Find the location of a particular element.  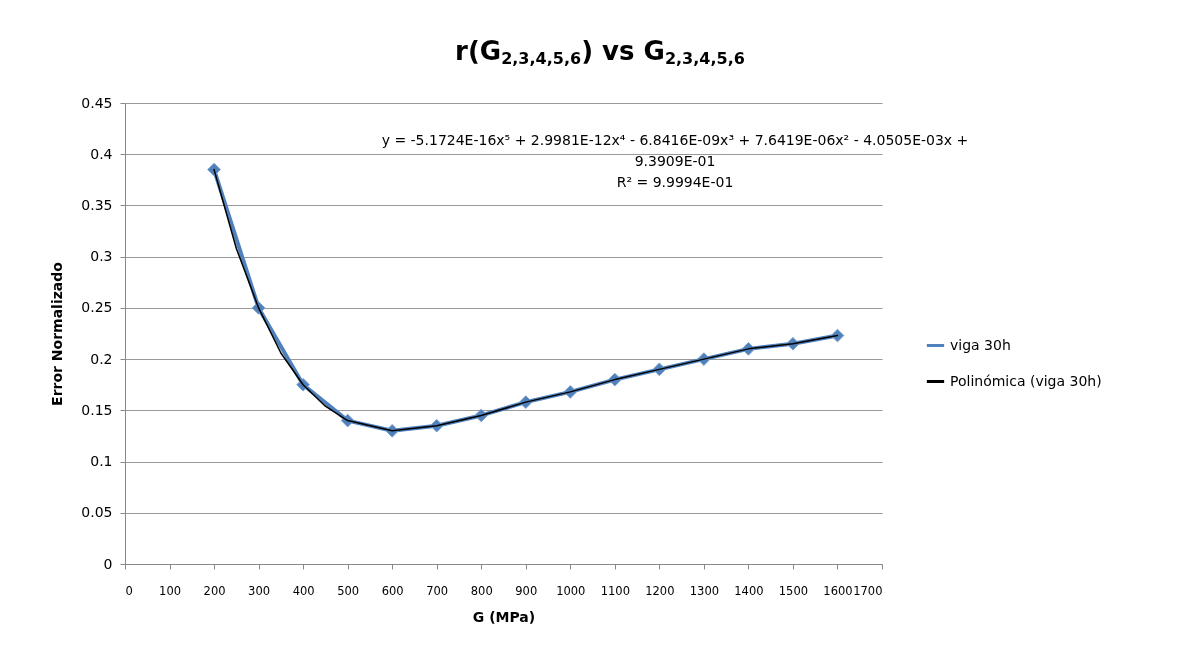

y-tick-label: 0.05 is located at coordinates (97, 512).